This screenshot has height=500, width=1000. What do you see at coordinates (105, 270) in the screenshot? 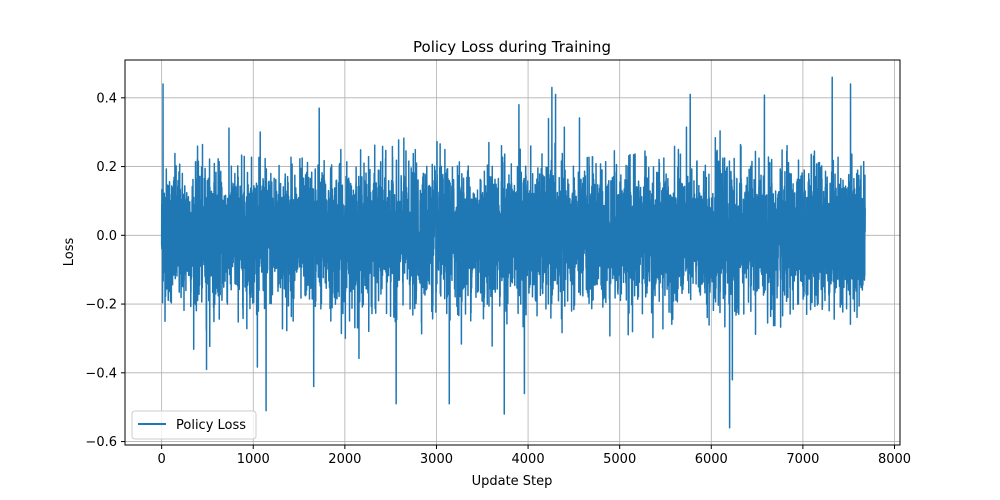
I see `y-axis-ticks: −0.6 −0.4 −0.2 0.0 0.2 0.4` at bounding box center [105, 270].